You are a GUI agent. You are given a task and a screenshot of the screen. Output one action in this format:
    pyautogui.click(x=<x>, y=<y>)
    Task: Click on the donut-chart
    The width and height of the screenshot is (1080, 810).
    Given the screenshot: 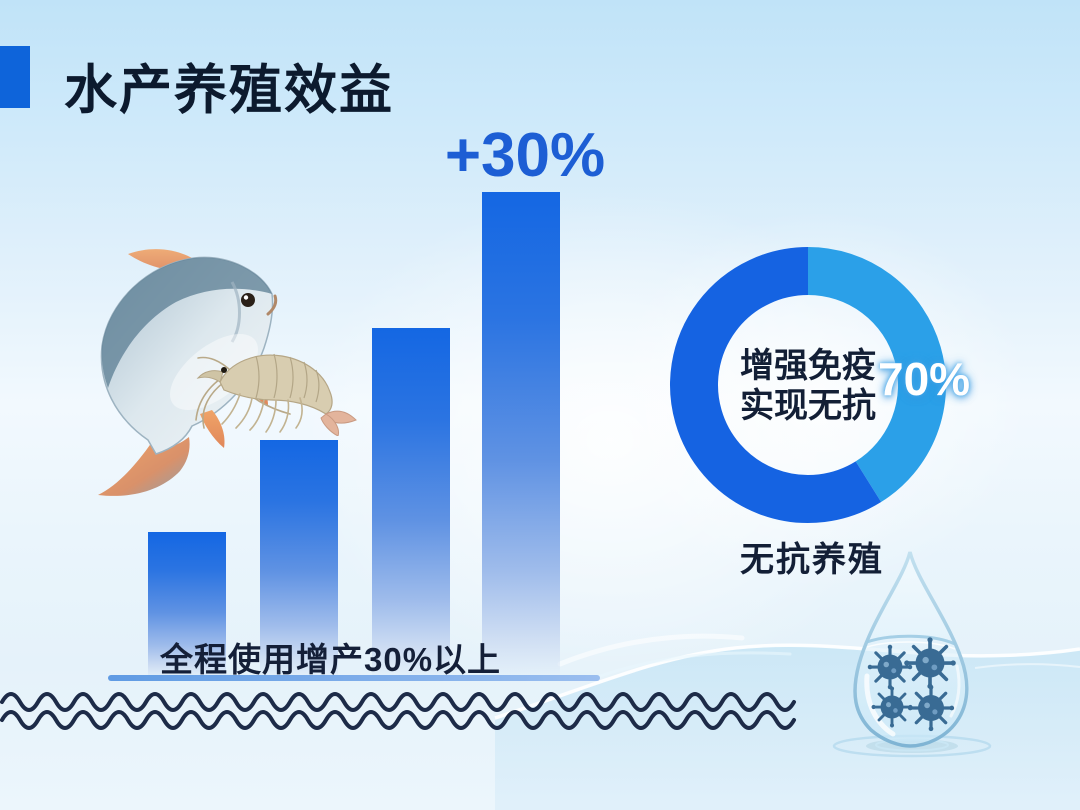 What is the action you would take?
    pyautogui.click(x=808, y=385)
    